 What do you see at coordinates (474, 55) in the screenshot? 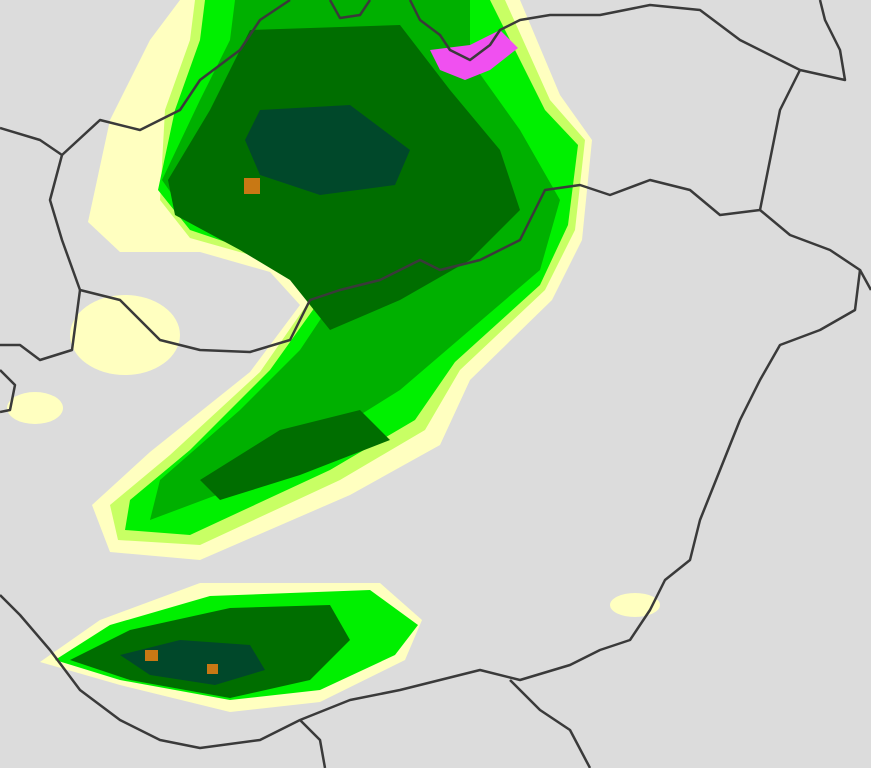
I see `precip-magenta-cell` at bounding box center [474, 55].